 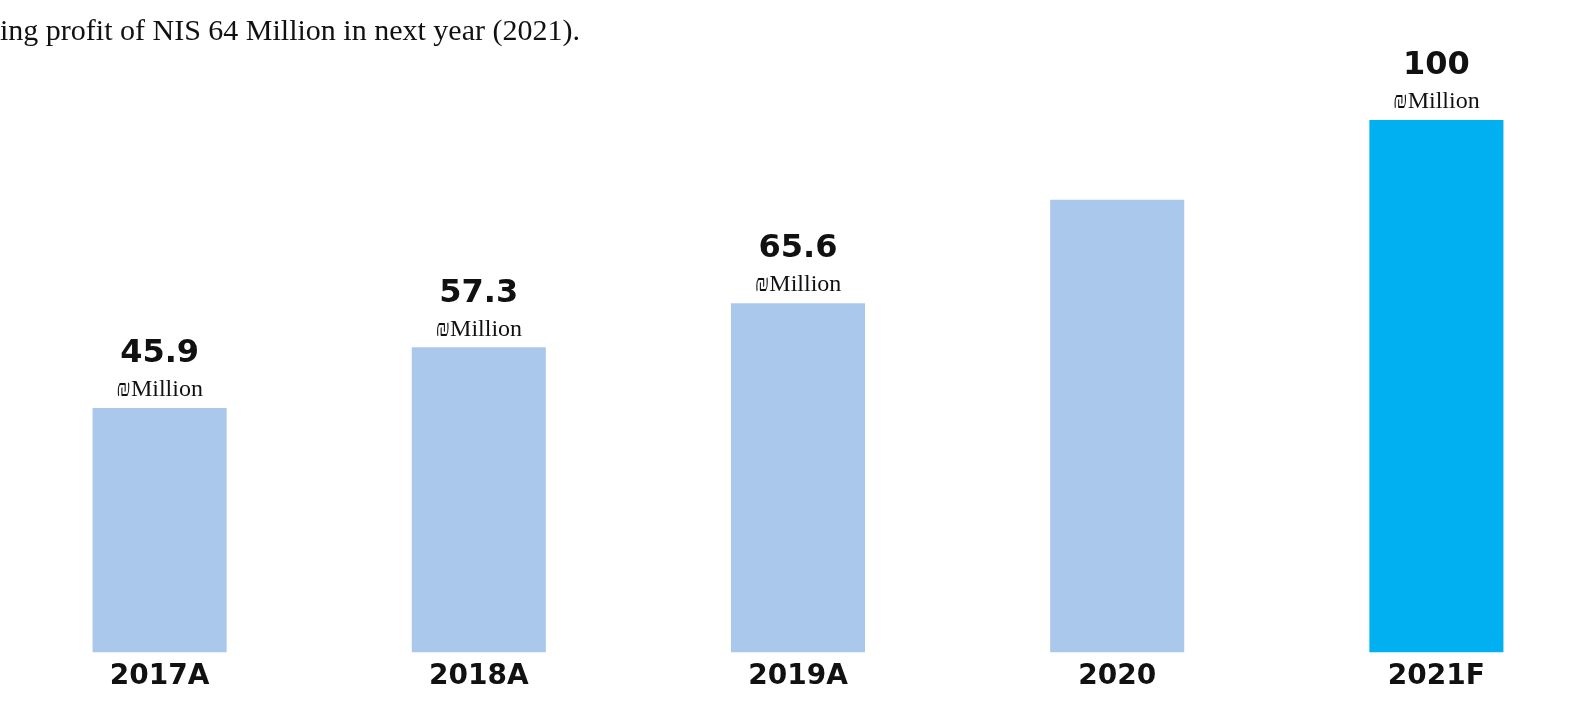 I want to click on data-label: 100 ₪Million, so click(x=1436, y=79).